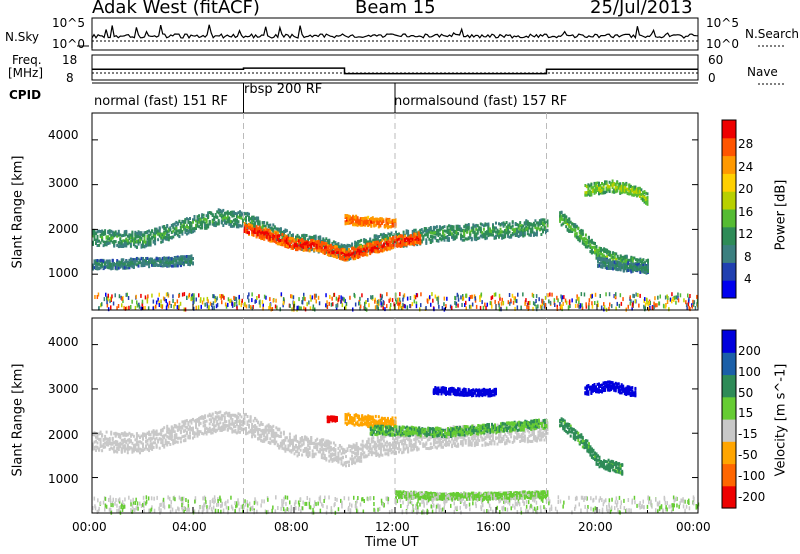 The image size is (800, 554). What do you see at coordinates (748, 434) in the screenshot?
I see `velocity-cbar-tick-m15: -15` at bounding box center [748, 434].